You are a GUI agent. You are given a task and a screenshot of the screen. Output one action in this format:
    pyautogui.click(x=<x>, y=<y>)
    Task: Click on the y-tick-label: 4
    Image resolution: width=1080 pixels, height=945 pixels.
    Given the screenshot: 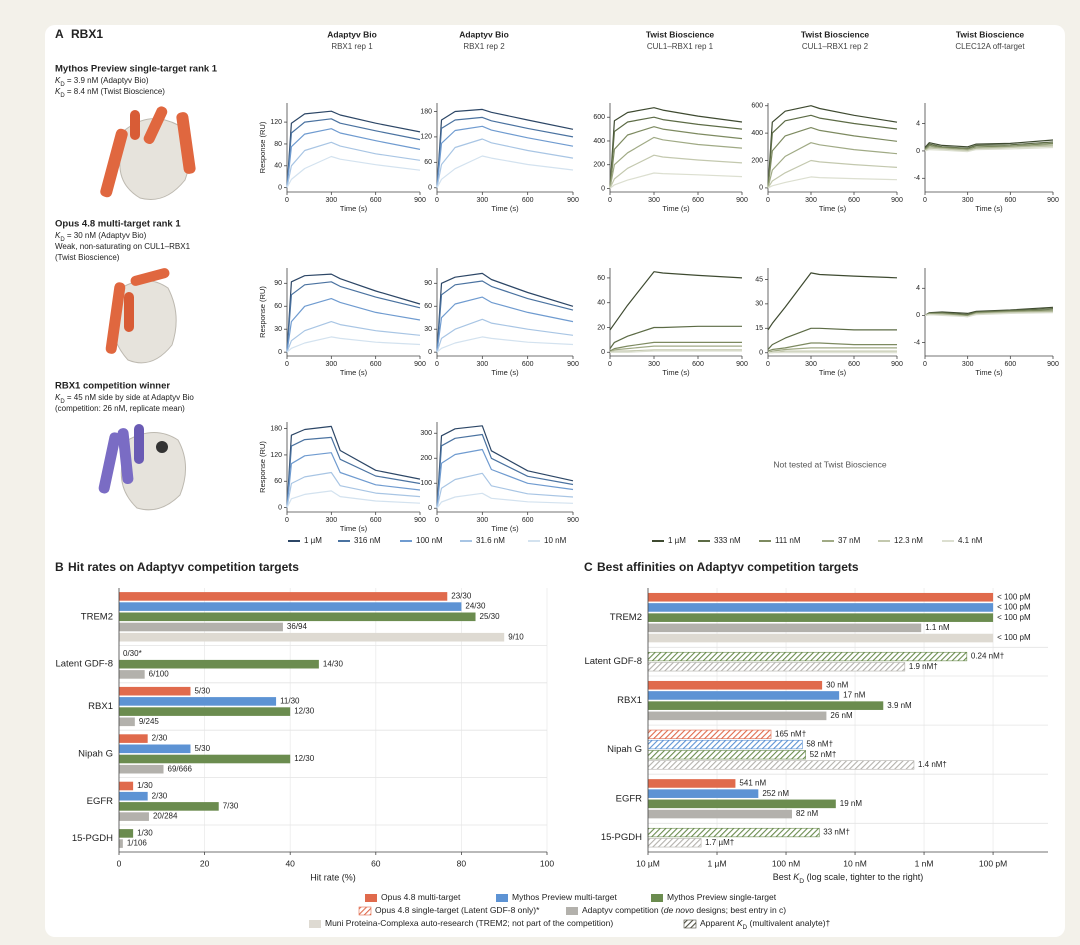 What is the action you would take?
    pyautogui.click(x=918, y=123)
    